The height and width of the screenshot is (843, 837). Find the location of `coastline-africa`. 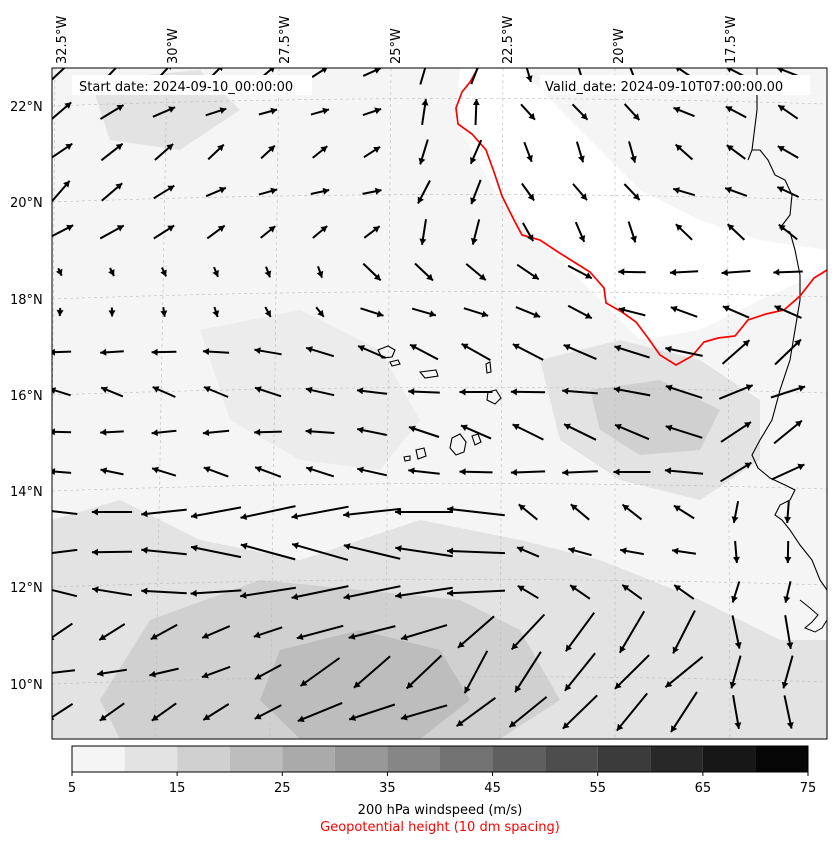

coastline-africa is located at coordinates (787, 329).